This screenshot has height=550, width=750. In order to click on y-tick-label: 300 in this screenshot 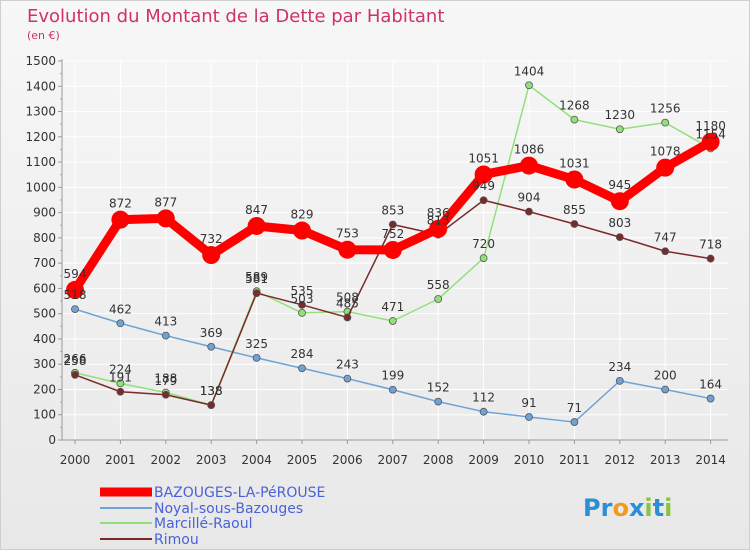, I will do `click(44, 364)`.